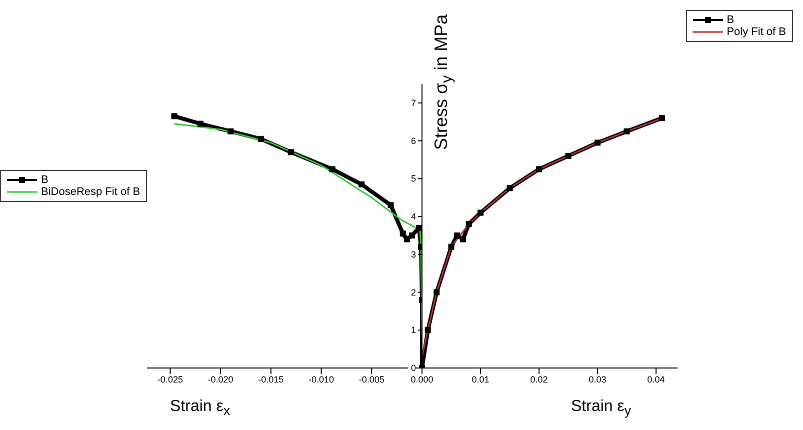 This screenshot has height=430, width=803. I want to click on x-tick-label: 0.02, so click(539, 379).